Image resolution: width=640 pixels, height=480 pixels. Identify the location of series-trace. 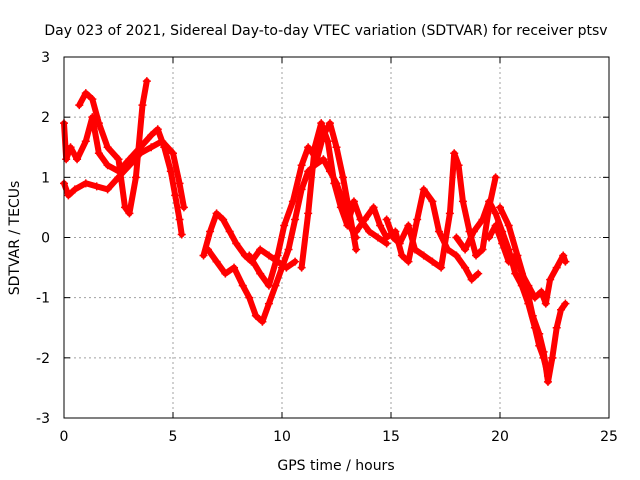
(124, 174).